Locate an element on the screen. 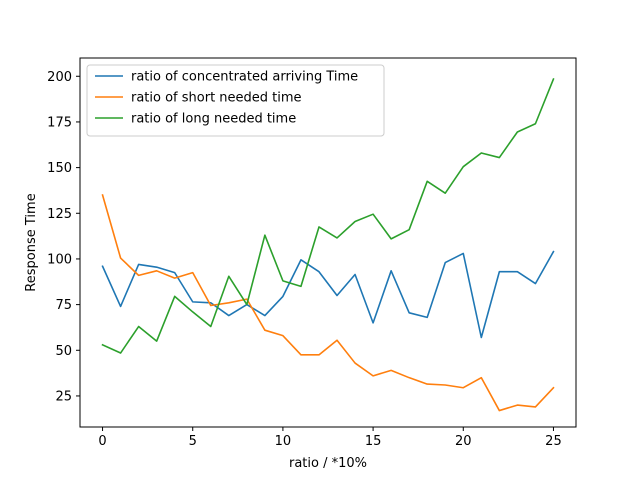 The image size is (640, 480). legend-label: ratio of concentrated arriving Time is located at coordinates (244, 77).